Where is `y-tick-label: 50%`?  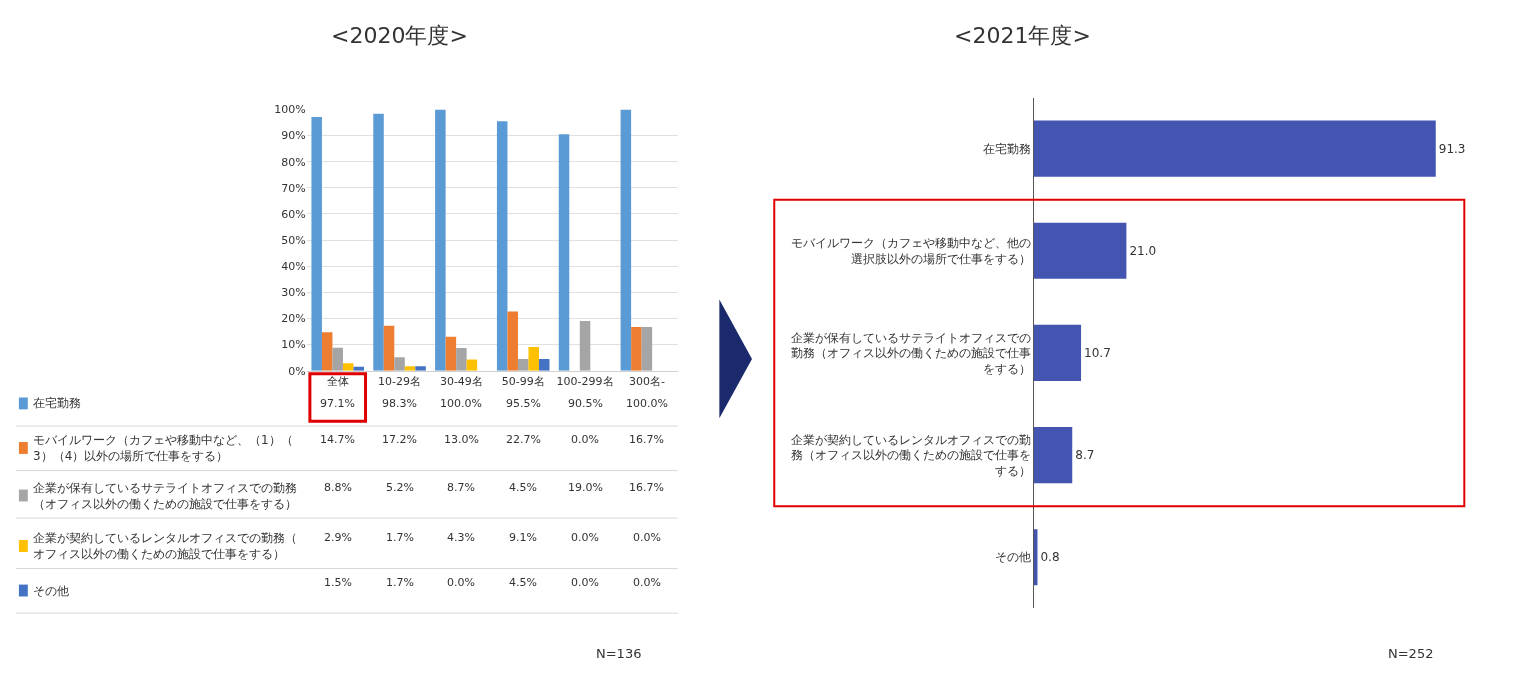 y-tick-label: 50% is located at coordinates (293, 240).